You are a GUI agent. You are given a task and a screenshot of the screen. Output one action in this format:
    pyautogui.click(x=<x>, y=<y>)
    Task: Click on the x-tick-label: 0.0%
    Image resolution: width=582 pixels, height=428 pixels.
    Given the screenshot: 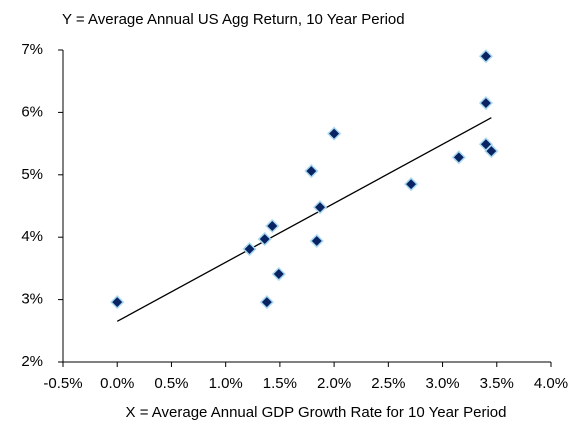 What is the action you would take?
    pyautogui.click(x=117, y=383)
    